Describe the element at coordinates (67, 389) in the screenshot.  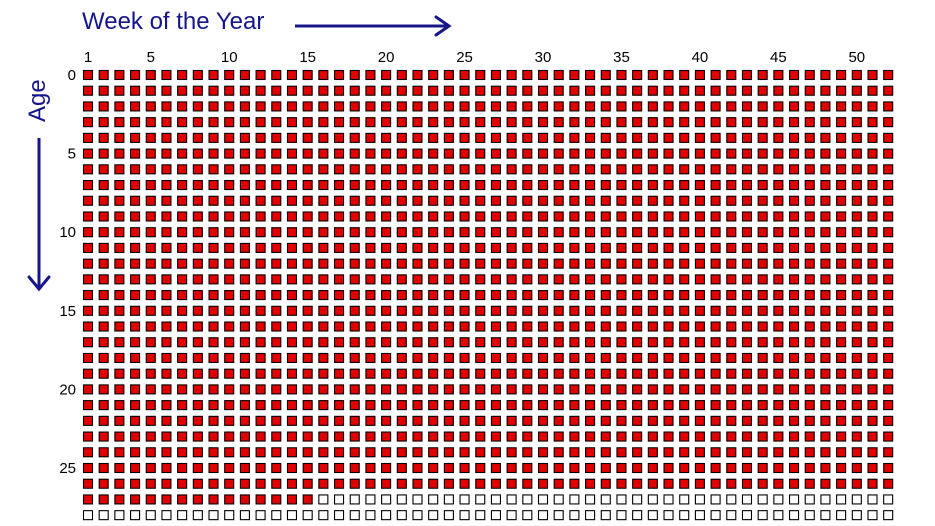
I see `y-tick-label: 20` at that location.